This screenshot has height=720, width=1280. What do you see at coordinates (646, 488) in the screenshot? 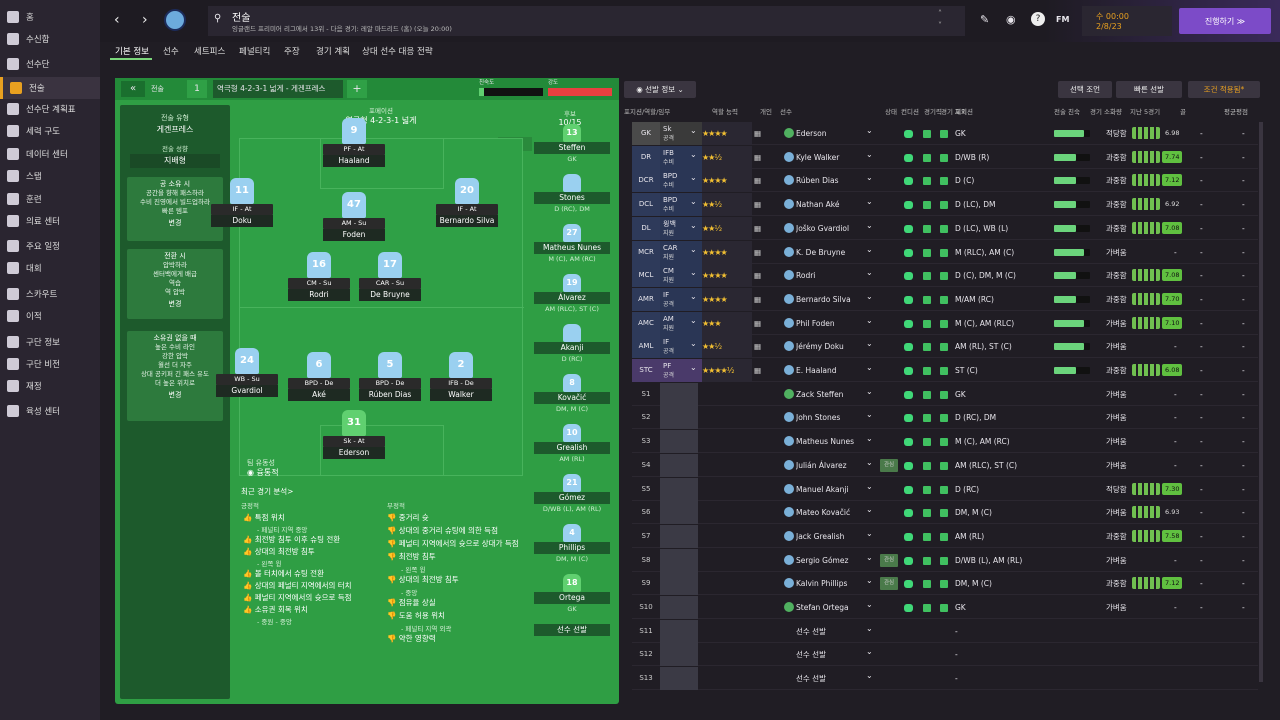
I see `position-slot: S5` at bounding box center [646, 488].